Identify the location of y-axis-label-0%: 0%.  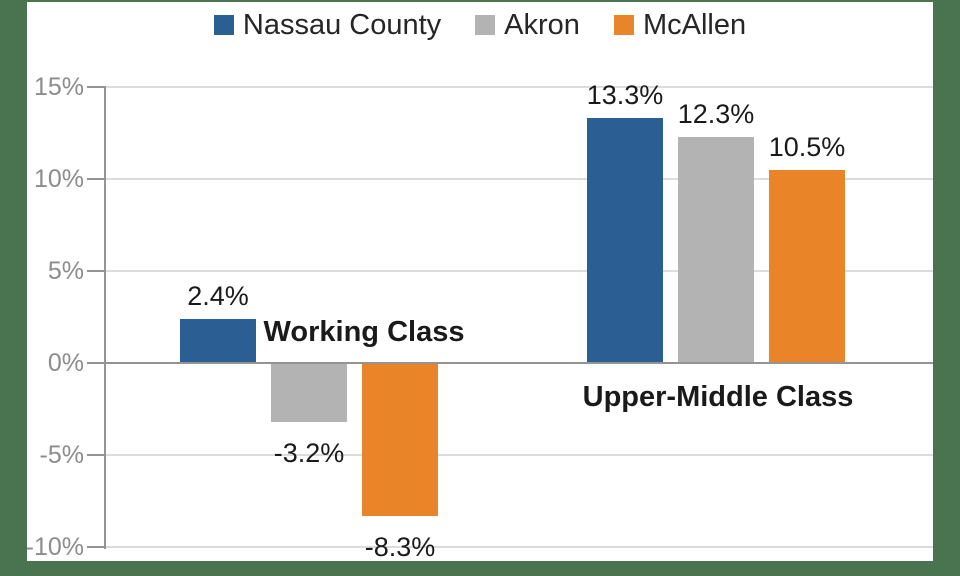
(65, 363).